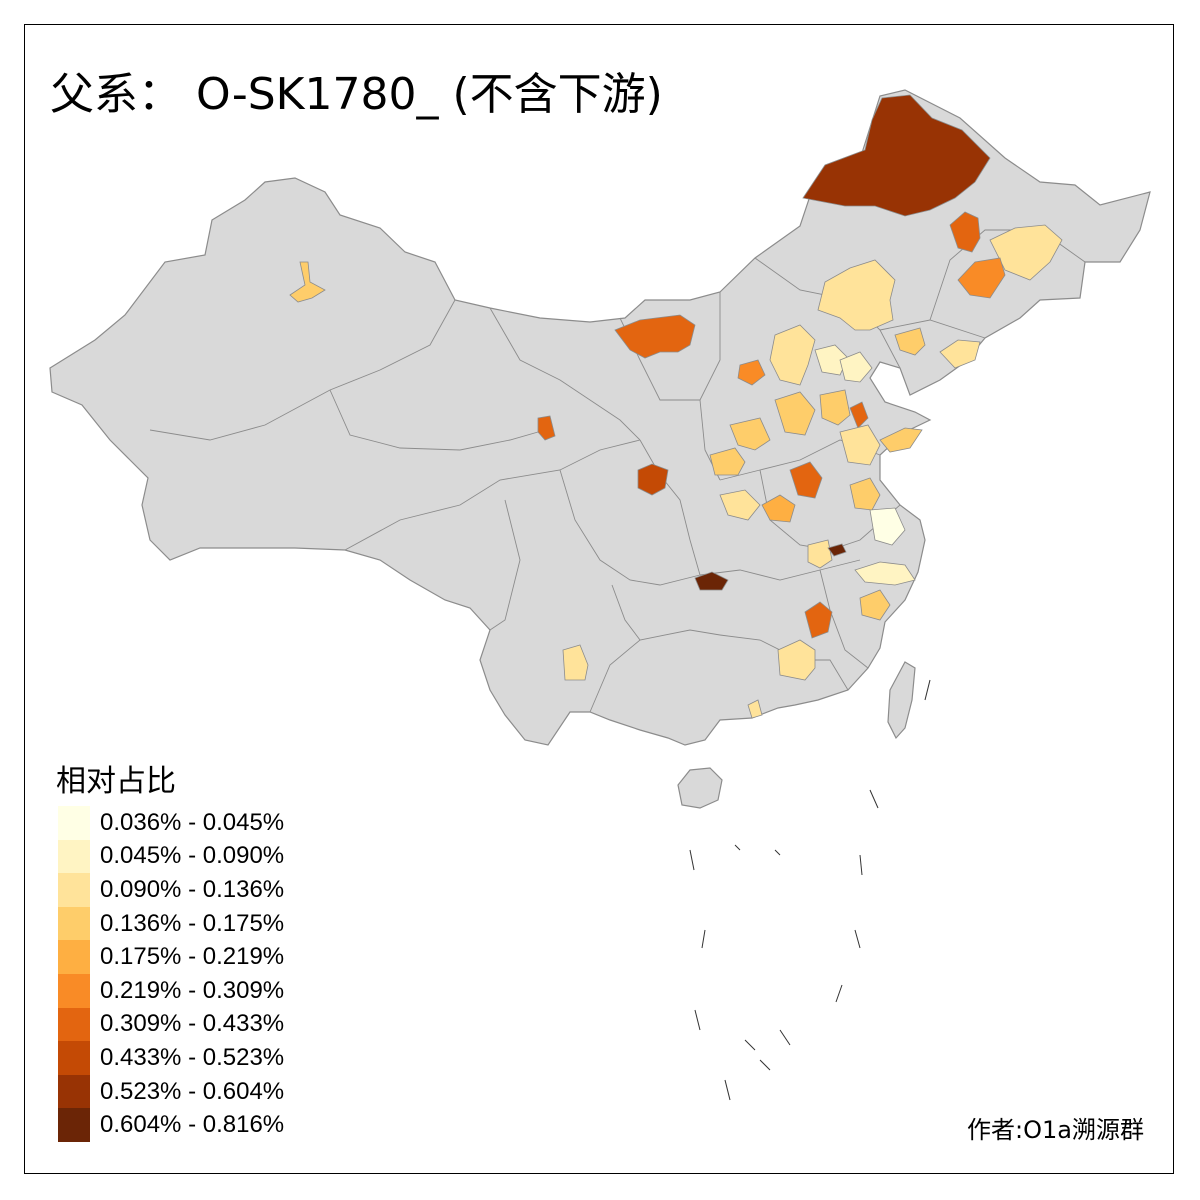  I want to click on region-shandong-mid, so click(860, 445).